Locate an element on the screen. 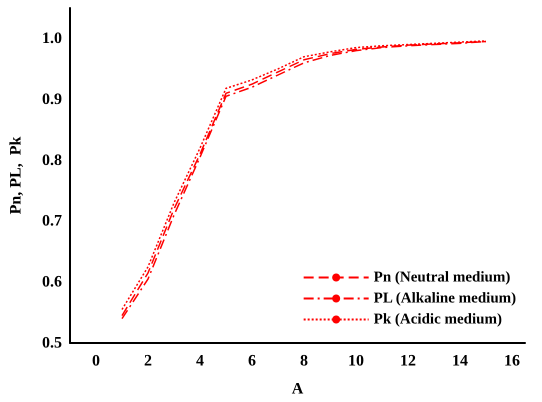 Image resolution: width=542 pixels, height=402 pixels. y-tick-label: 0.9 is located at coordinates (52, 99).